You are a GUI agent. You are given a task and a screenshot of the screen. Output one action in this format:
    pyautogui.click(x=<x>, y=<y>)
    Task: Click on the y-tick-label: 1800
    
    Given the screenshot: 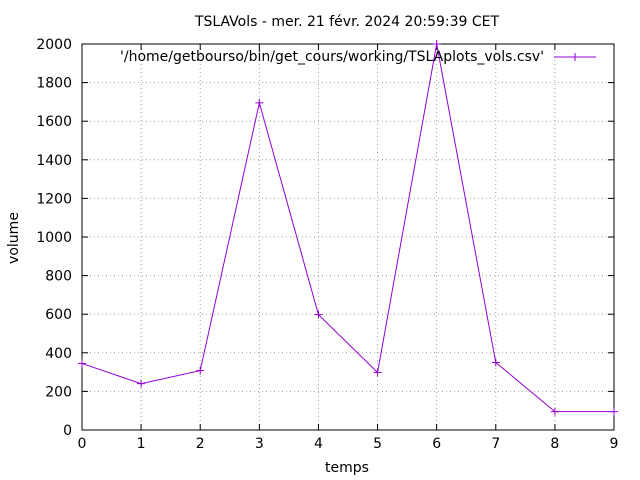 What is the action you would take?
    pyautogui.click(x=54, y=84)
    